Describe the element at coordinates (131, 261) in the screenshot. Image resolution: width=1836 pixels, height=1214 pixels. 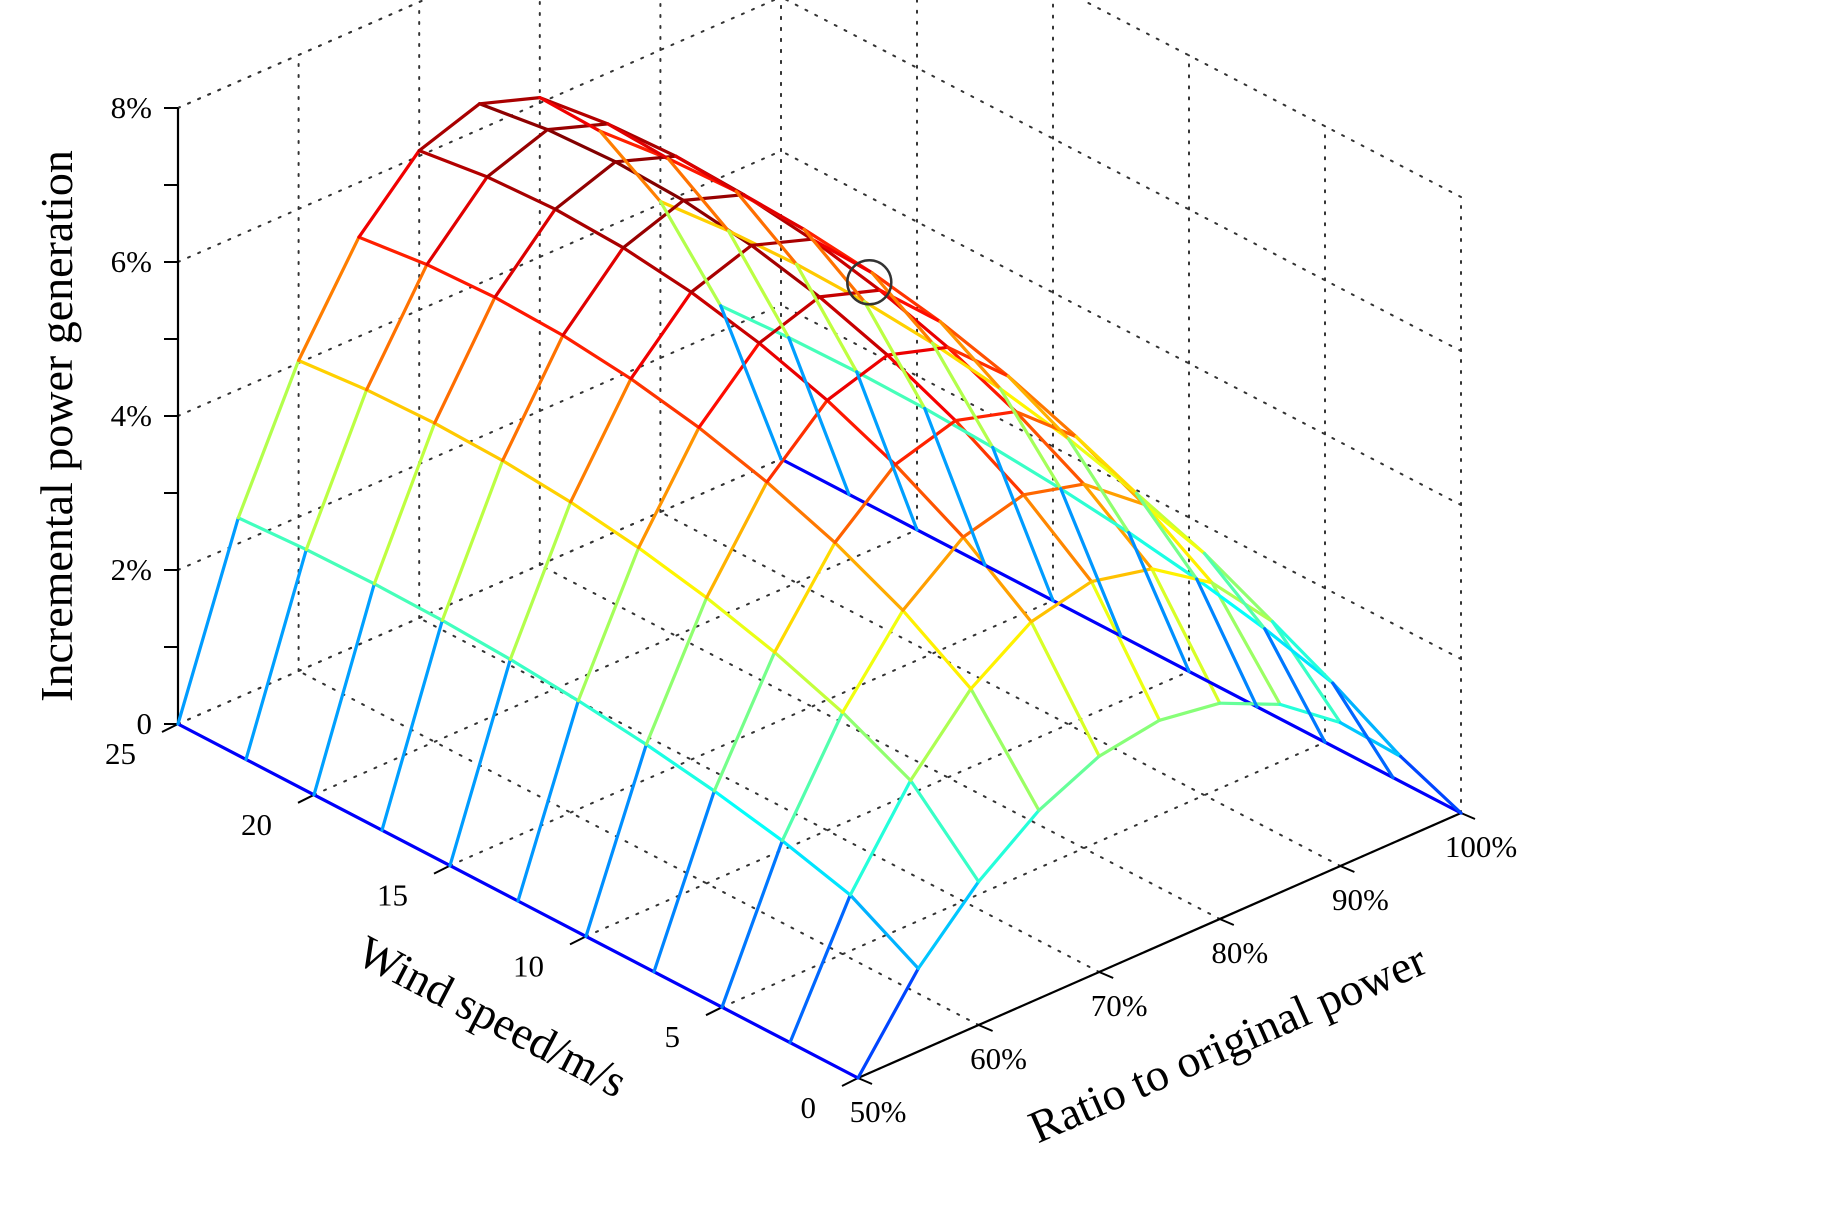
I see `increment-tick-label: 6%` at that location.